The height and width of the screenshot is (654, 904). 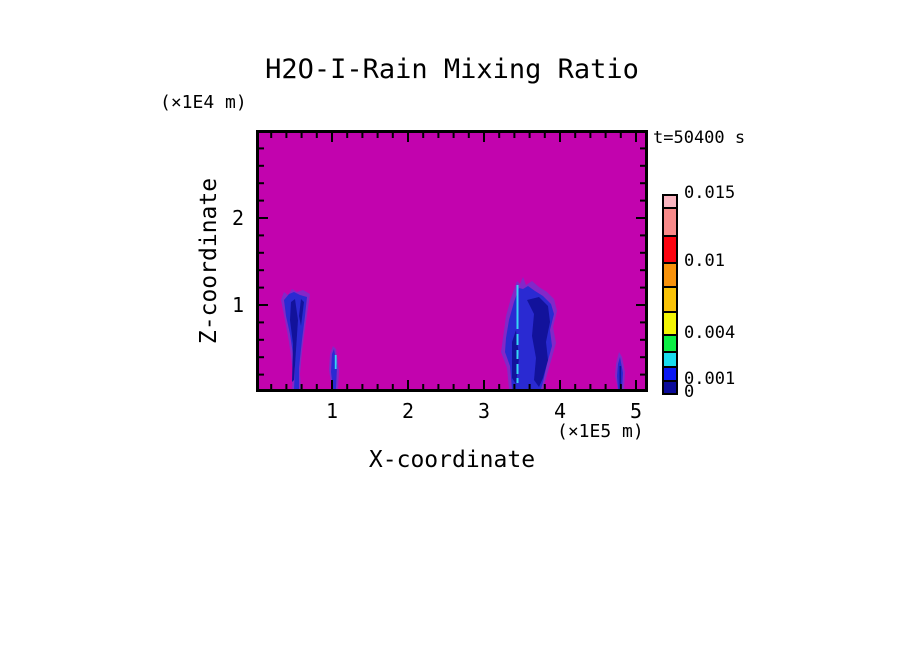 What do you see at coordinates (484, 411) in the screenshot?
I see `x-tick-label: 3` at bounding box center [484, 411].